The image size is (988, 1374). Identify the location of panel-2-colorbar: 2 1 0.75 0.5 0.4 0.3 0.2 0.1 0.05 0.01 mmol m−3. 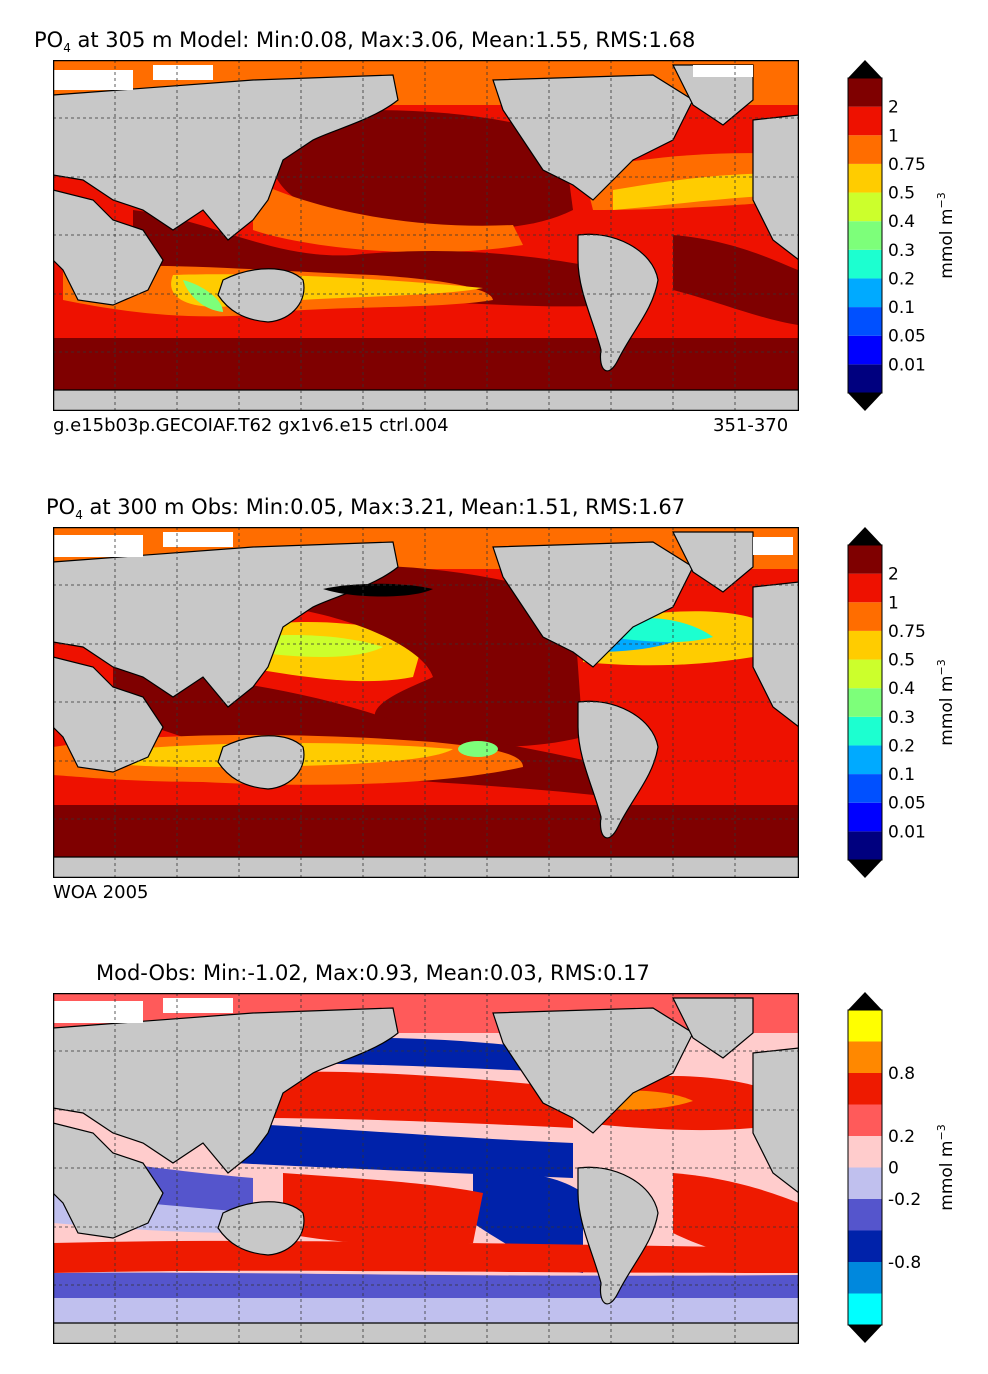
(902, 702).